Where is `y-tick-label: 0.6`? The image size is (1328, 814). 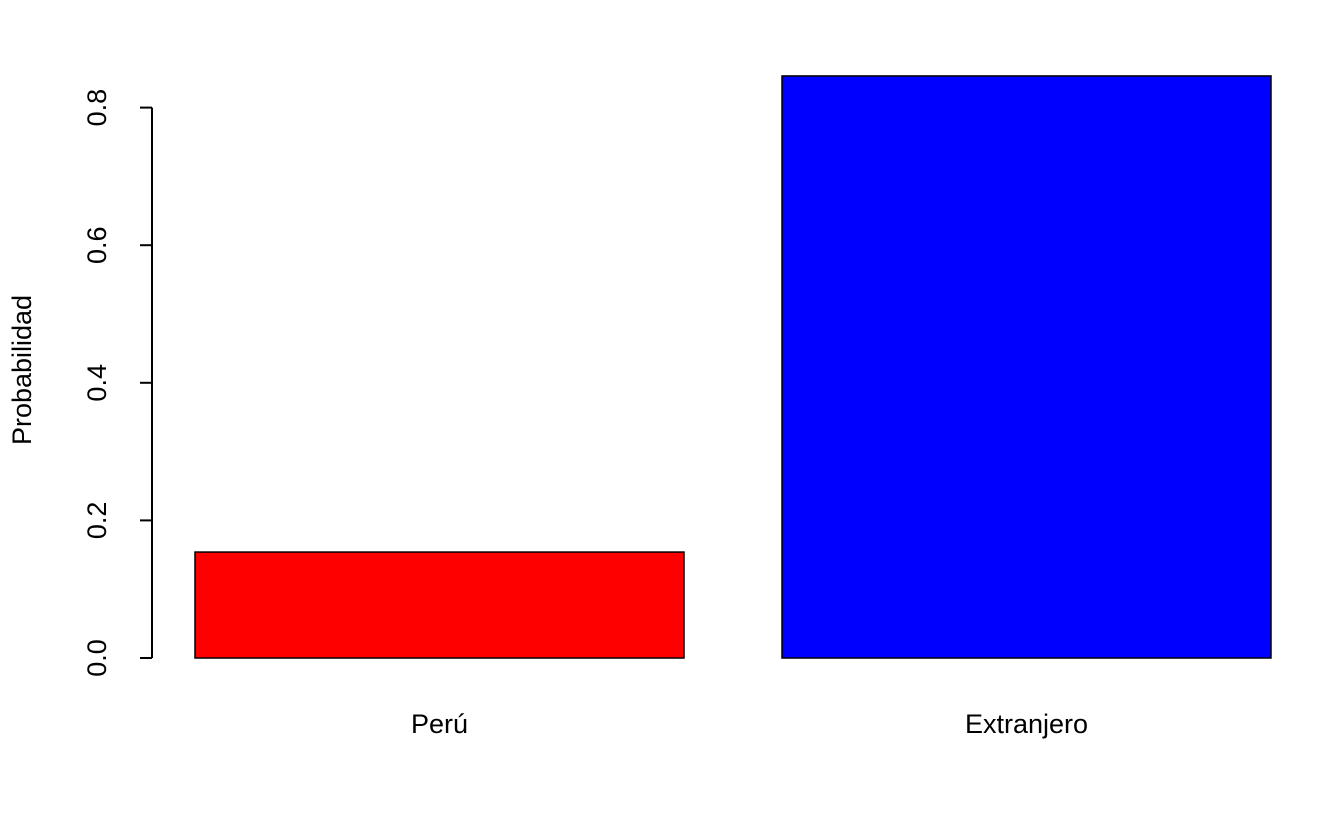 y-tick-label: 0.6 is located at coordinates (97, 245).